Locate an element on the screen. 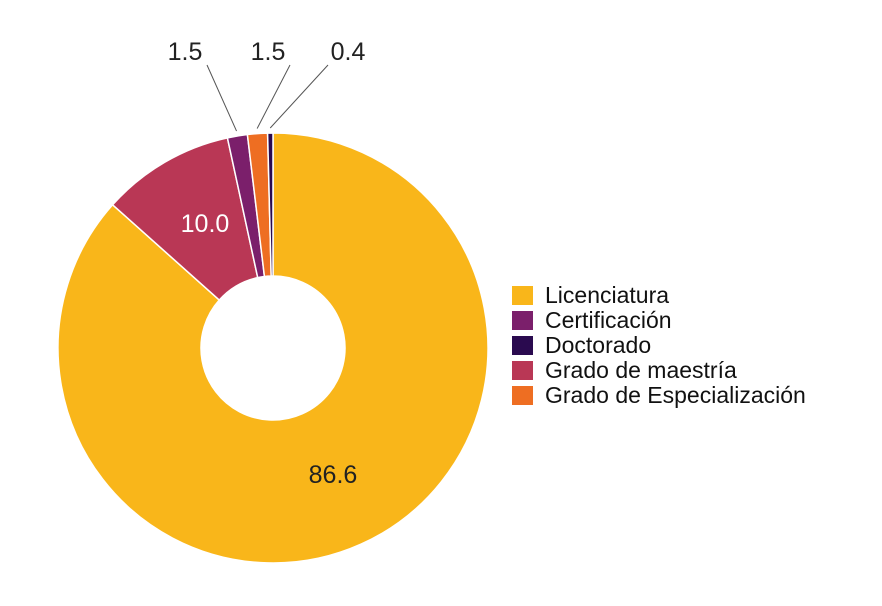 This screenshot has height=606, width=882. slice-doctorado is located at coordinates (270, 204).